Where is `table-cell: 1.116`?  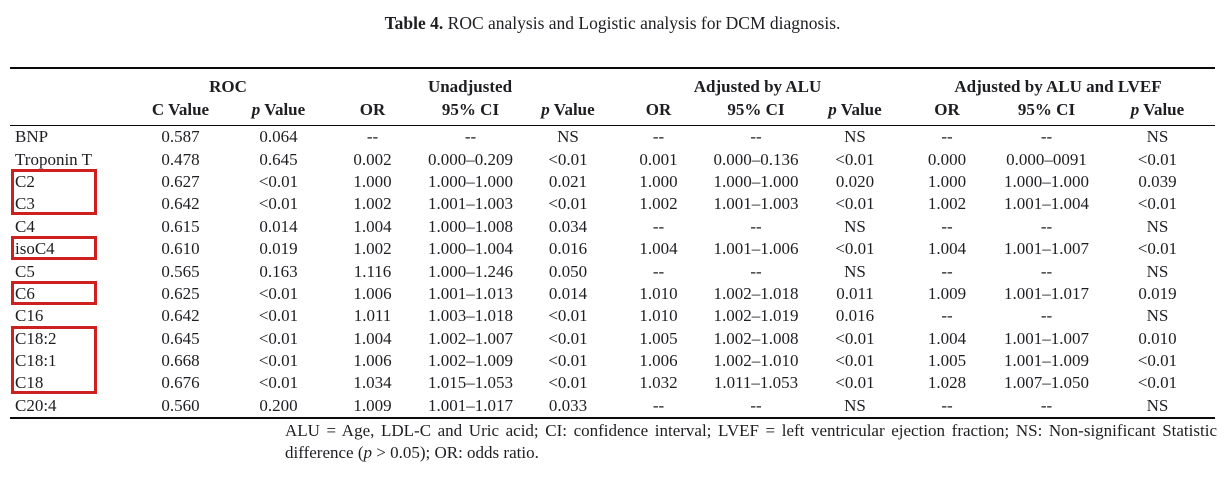 table-cell: 1.116 is located at coordinates (372, 271).